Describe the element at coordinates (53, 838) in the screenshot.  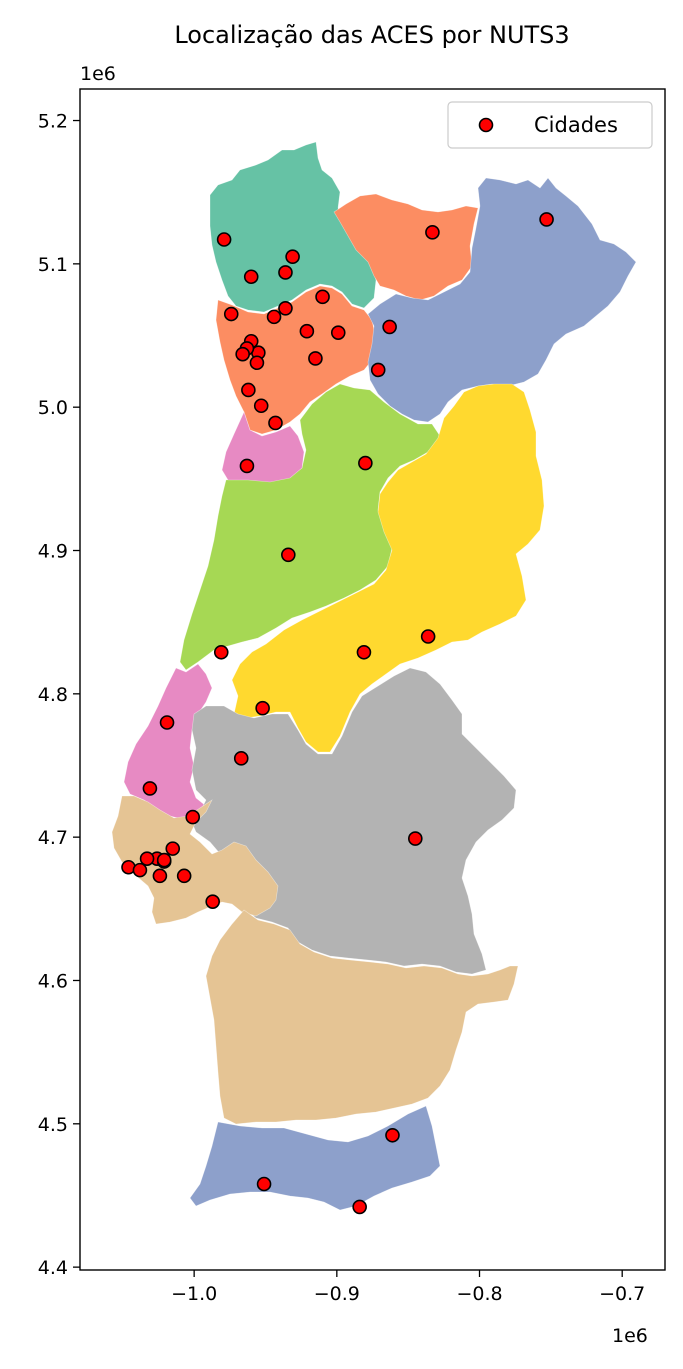
I see `y-tick-label: 4.7` at that location.